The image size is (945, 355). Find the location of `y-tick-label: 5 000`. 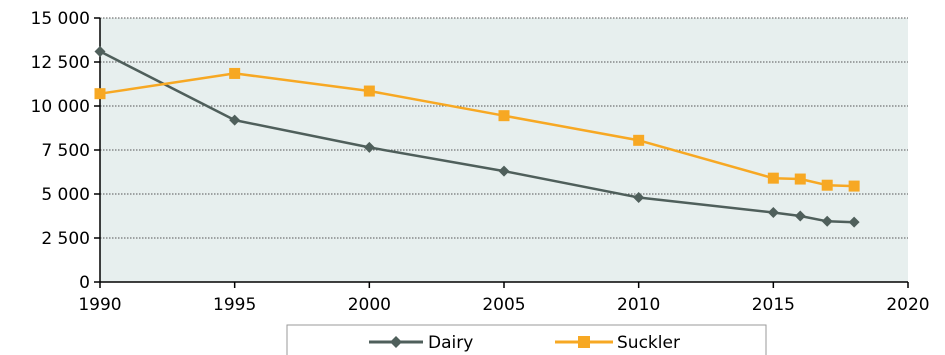

y-tick-label: 5 000 is located at coordinates (65, 195).